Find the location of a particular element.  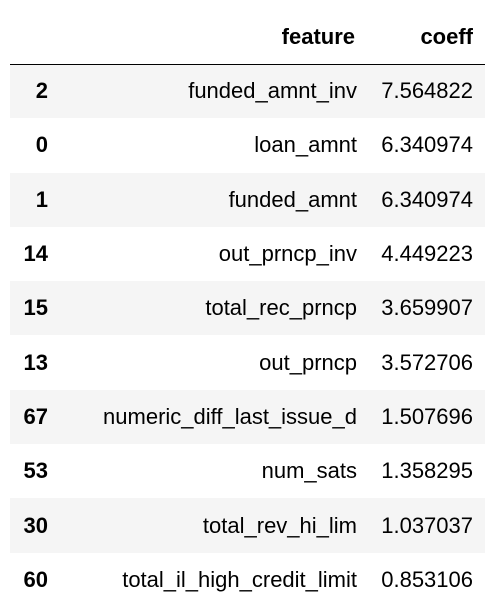

row-index: 53 is located at coordinates (37, 471).